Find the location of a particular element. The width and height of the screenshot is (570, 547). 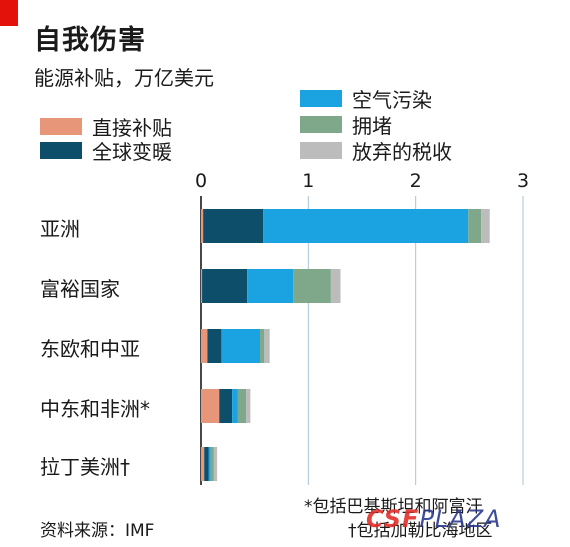

legend-item-direct-subsidy: 直接补贴 is located at coordinates (106, 126).